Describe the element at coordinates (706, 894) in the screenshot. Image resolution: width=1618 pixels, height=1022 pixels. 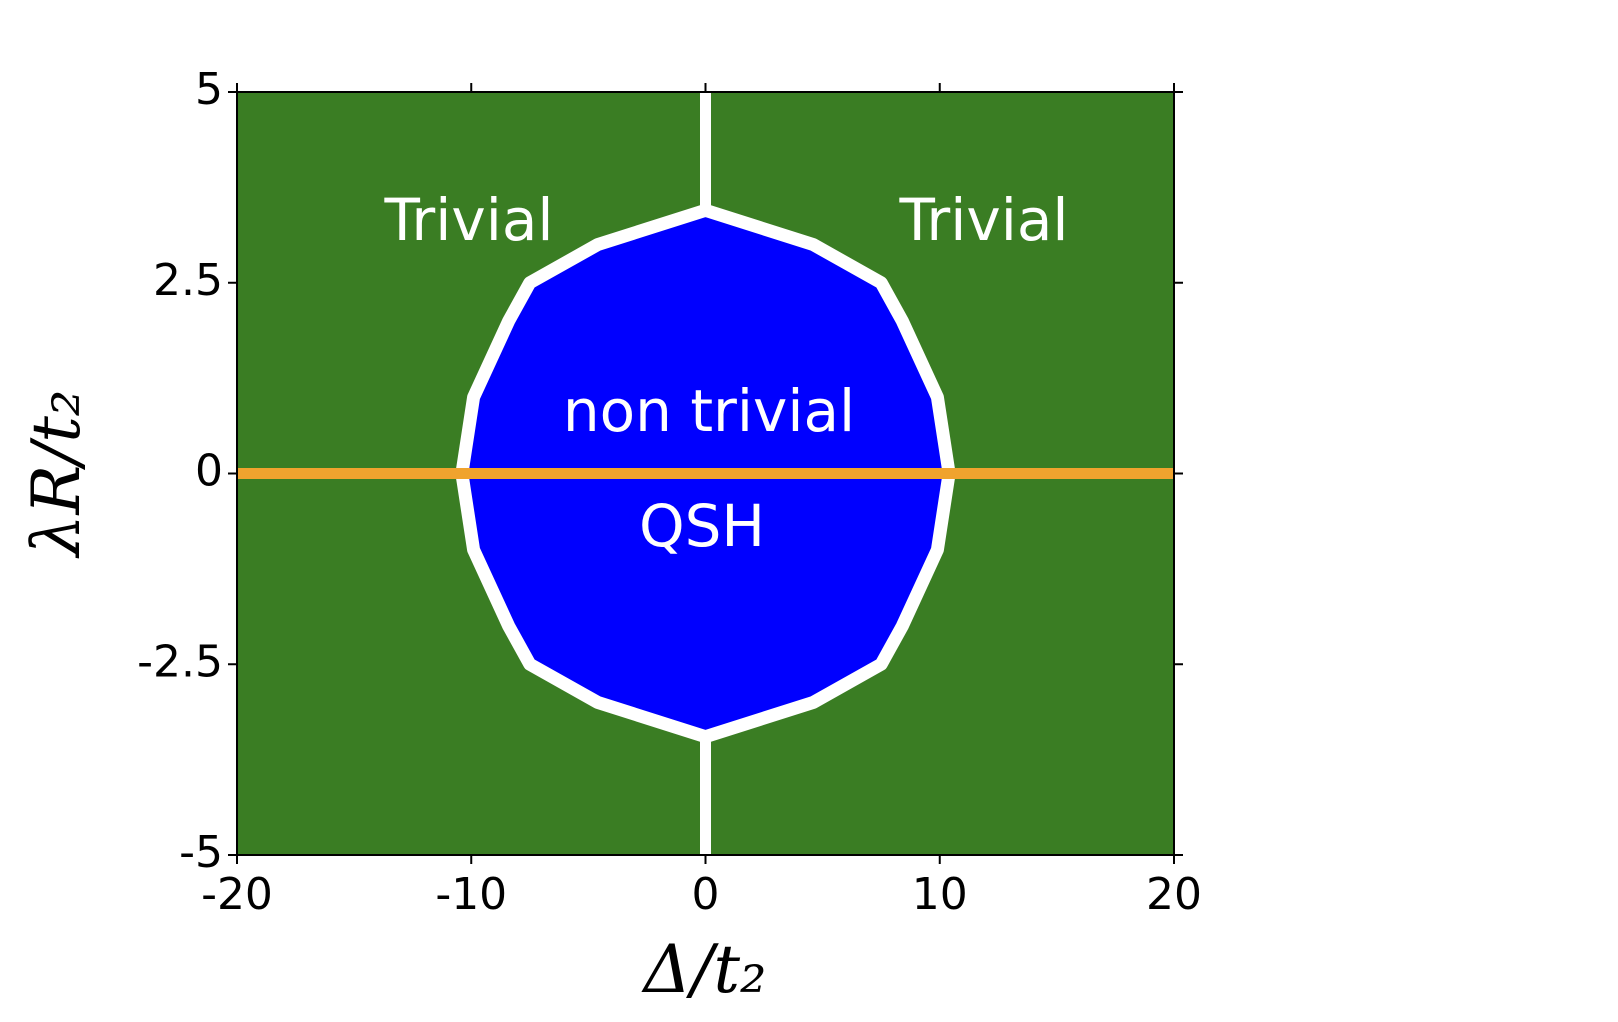
I see `x-tick-label: 0` at that location.